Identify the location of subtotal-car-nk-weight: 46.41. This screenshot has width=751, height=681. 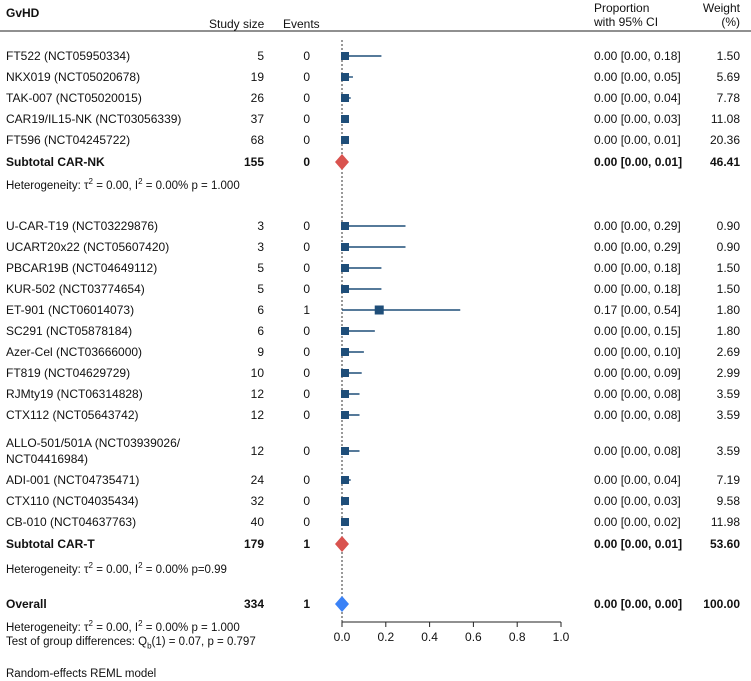
(724, 162).